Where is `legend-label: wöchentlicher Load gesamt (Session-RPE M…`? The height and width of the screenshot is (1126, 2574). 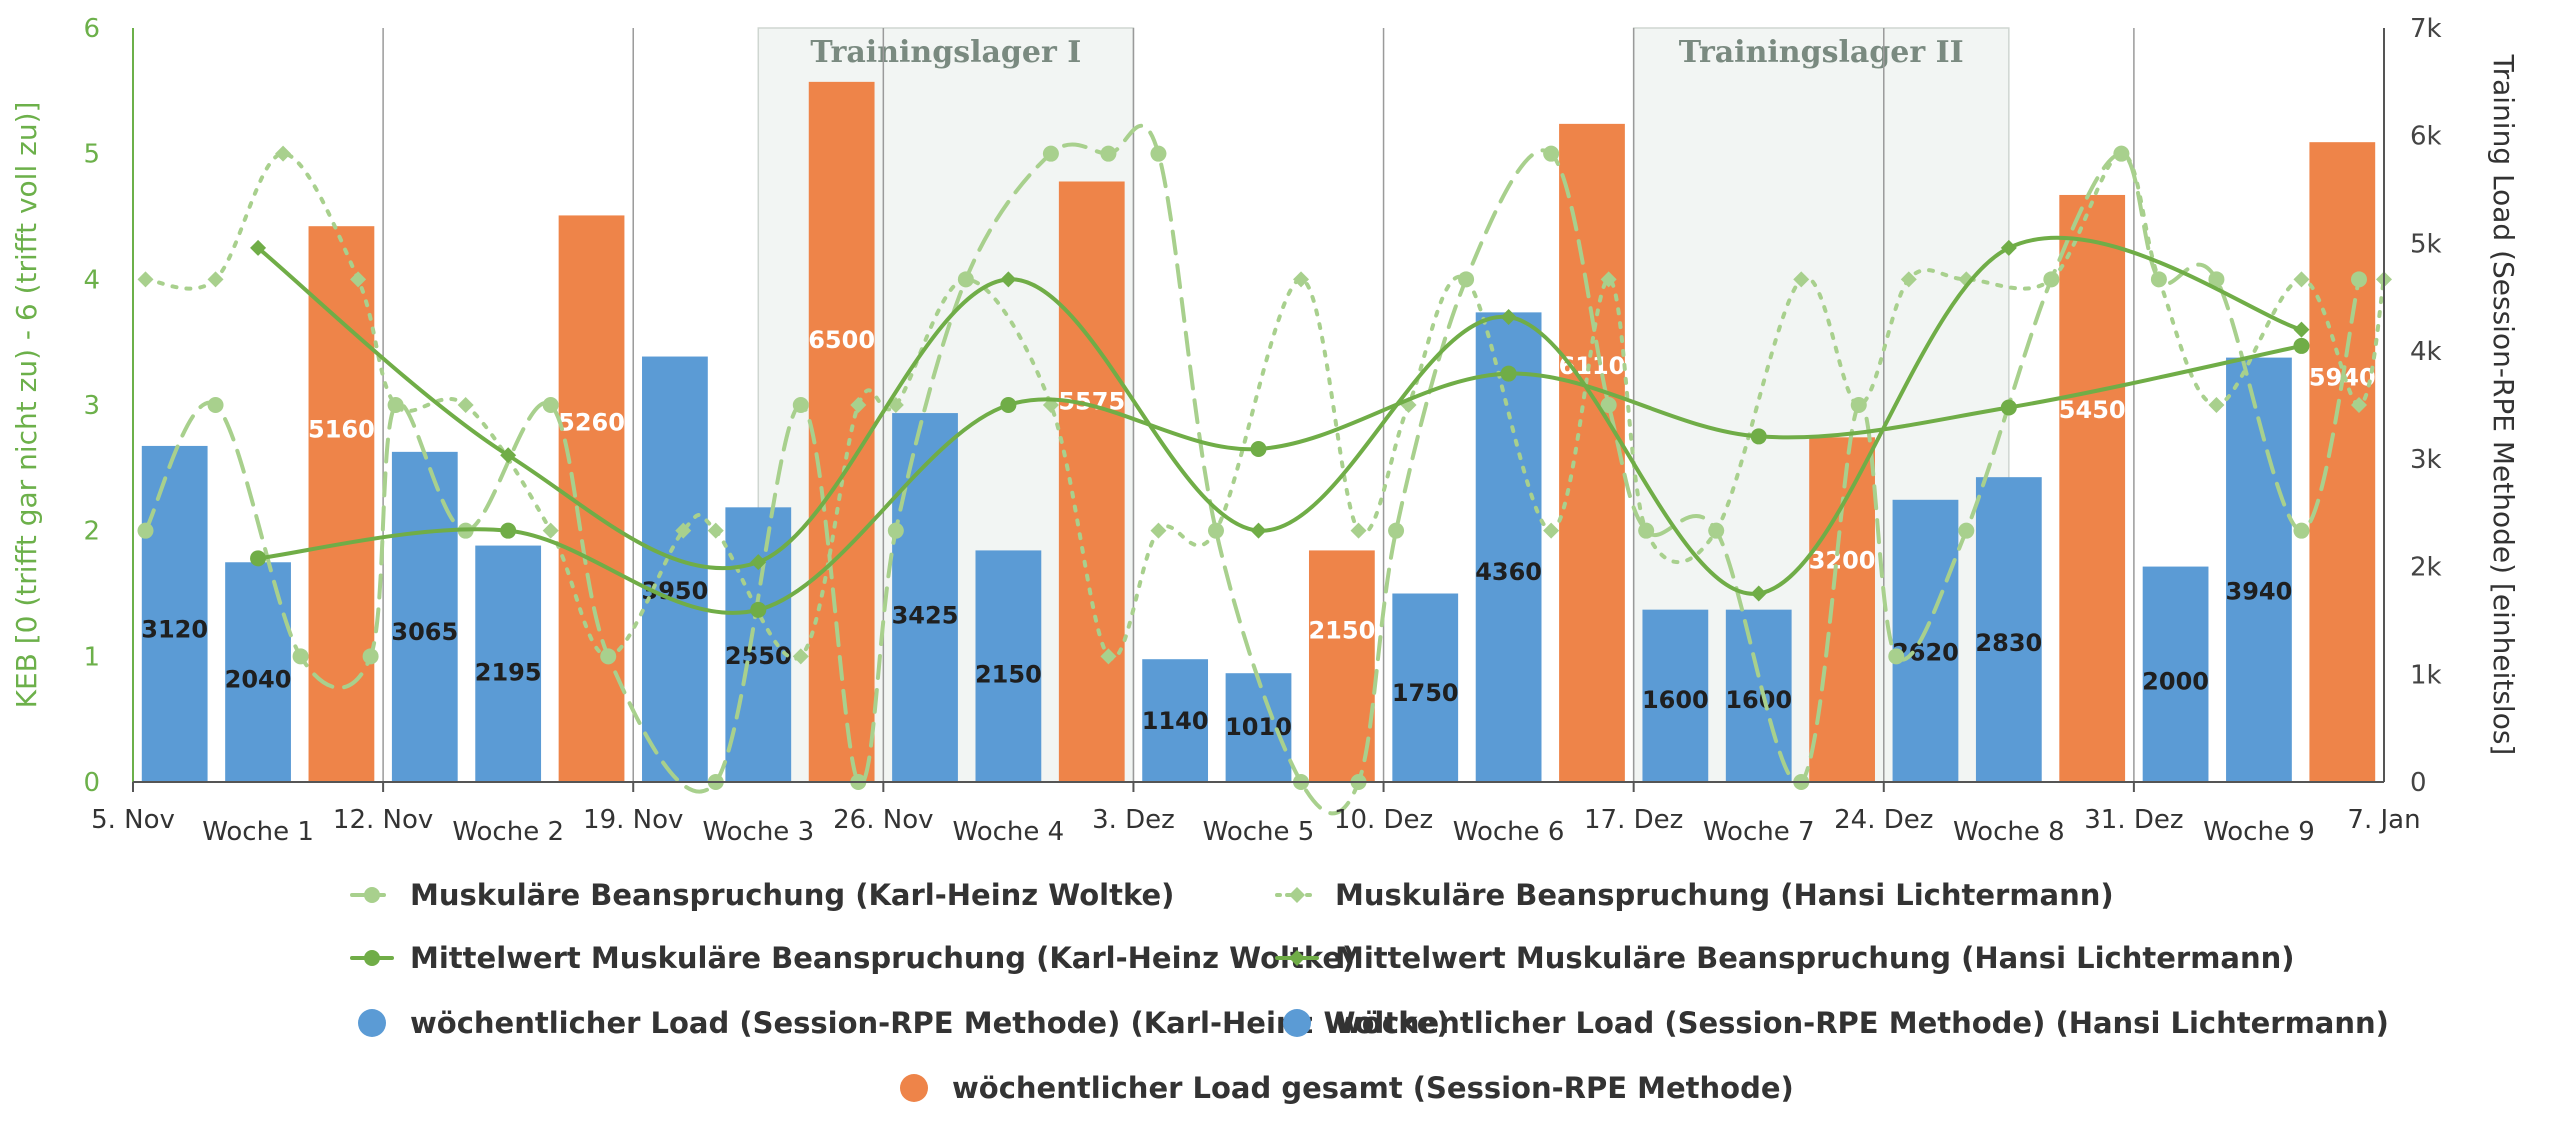 legend-label: wöchentlicher Load gesamt (Session-RPE M… is located at coordinates (1373, 1088).